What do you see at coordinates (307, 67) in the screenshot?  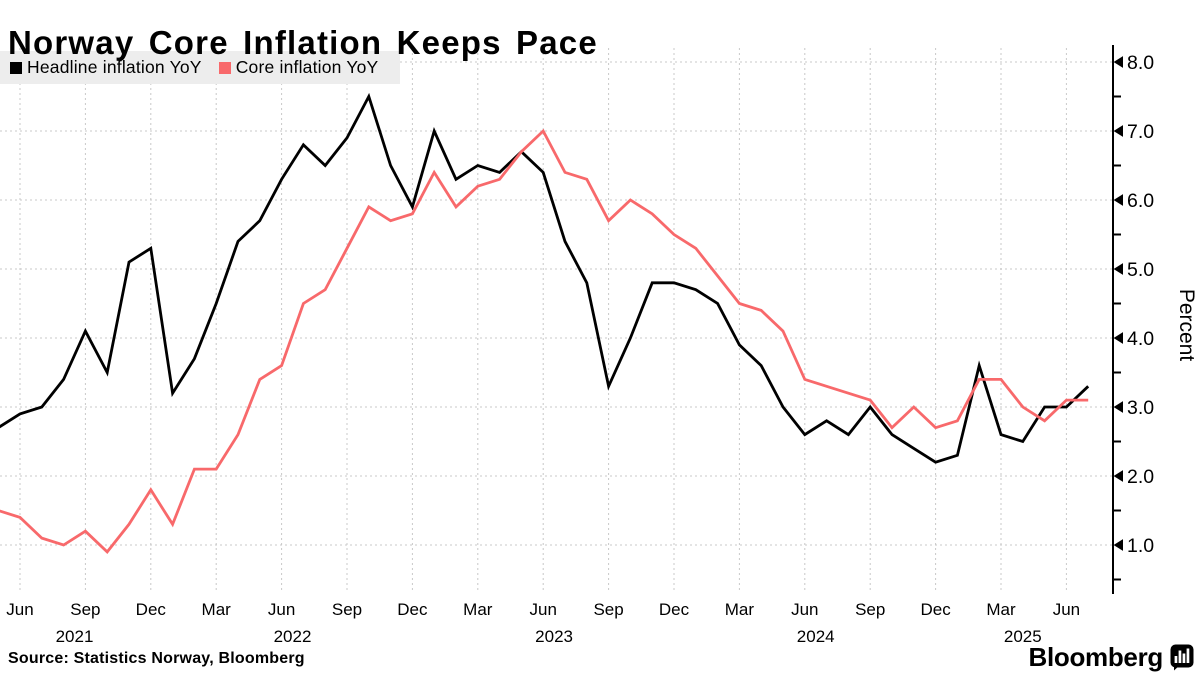 I see `legend-label-core: Core inflation YoY` at bounding box center [307, 67].